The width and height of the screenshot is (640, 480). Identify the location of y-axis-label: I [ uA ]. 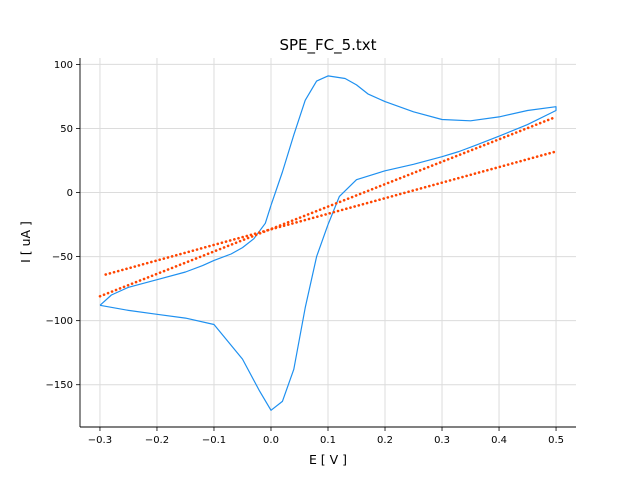
(25, 242).